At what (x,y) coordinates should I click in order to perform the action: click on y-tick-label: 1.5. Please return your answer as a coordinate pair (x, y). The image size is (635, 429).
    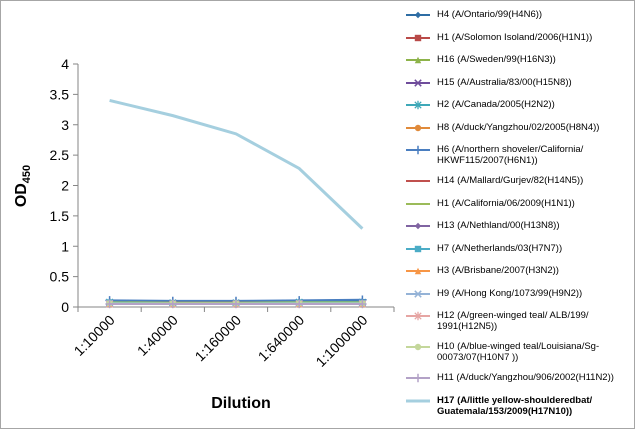
    Looking at the image, I should click on (60, 216).